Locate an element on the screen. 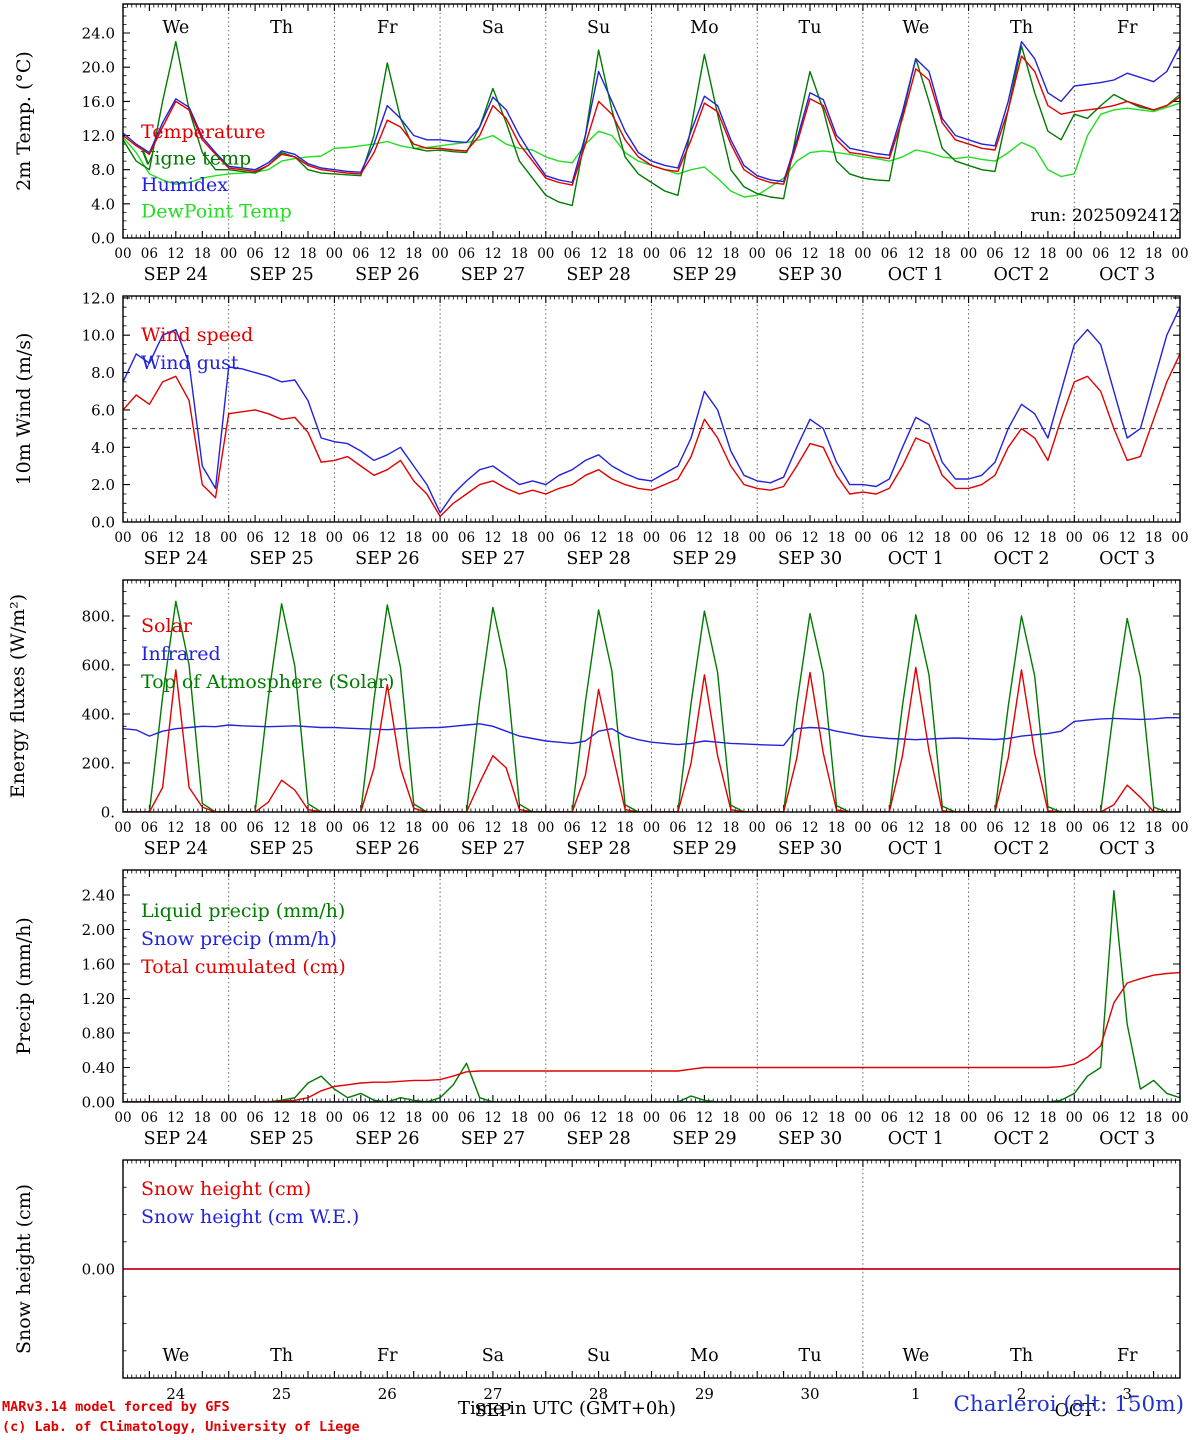 The image size is (1194, 1440). date-label: OCT 3 is located at coordinates (1127, 1139).